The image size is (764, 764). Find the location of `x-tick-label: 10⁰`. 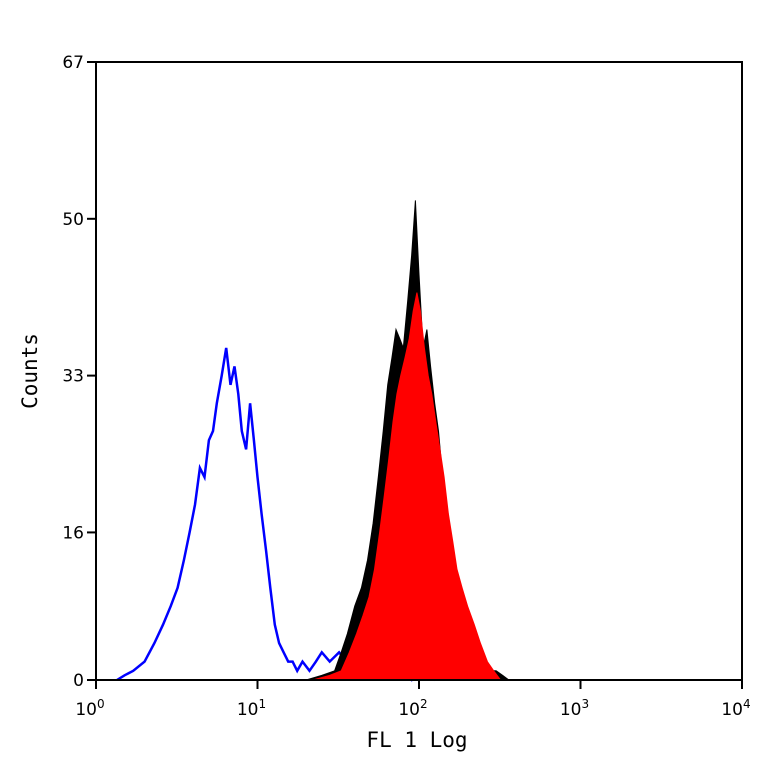

x-tick-label: 10⁰ is located at coordinates (89, 708).